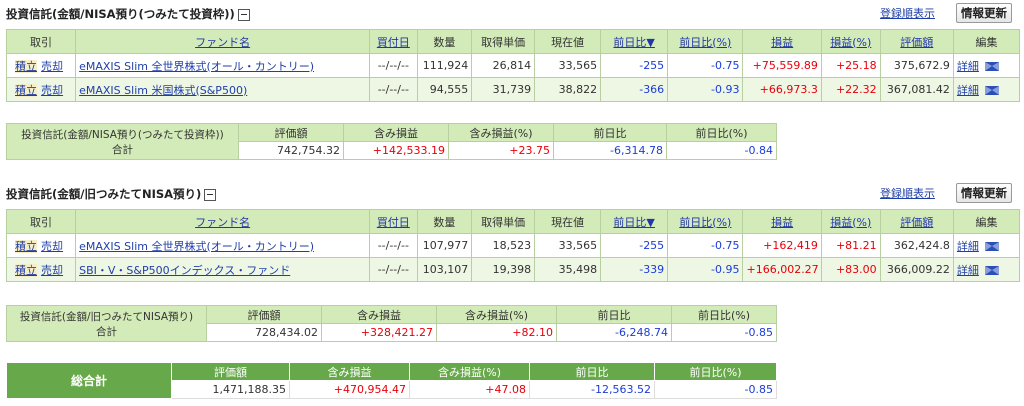 The image size is (1024, 406). What do you see at coordinates (185, 270) in the screenshot?
I see `fund-link: SBI・V・S&P500インデックス・ファンド` at bounding box center [185, 270].